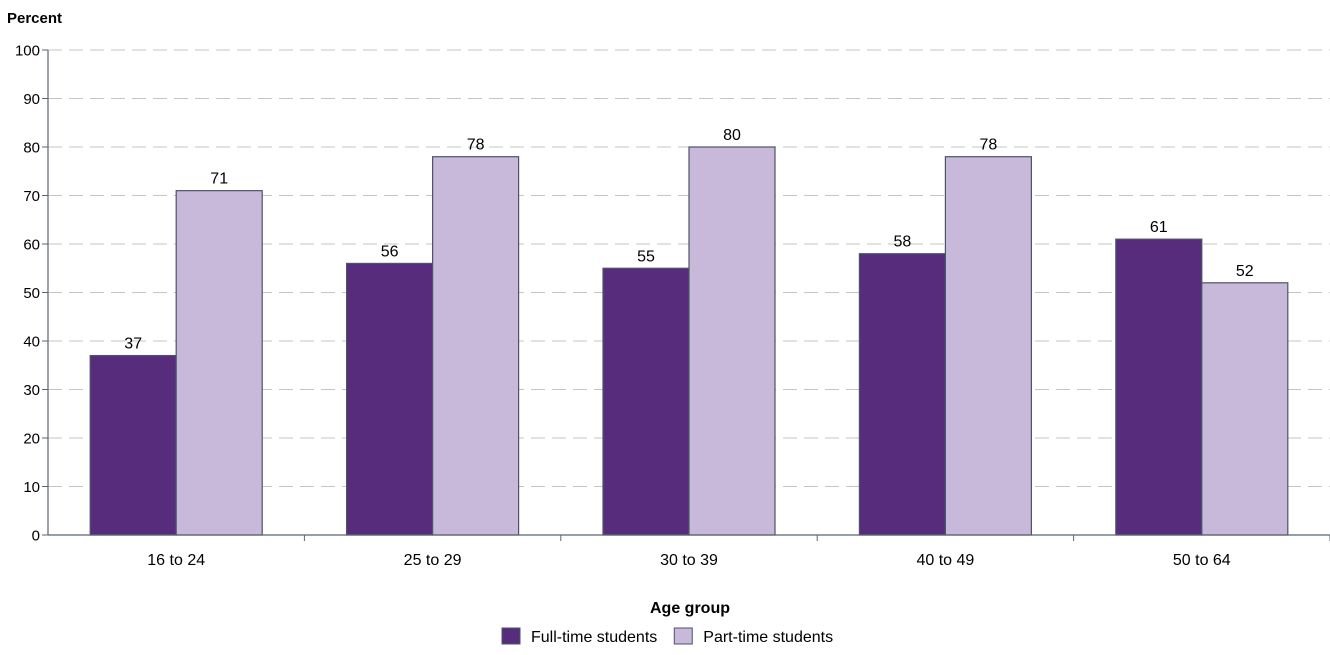 Image resolution: width=1330 pixels, height=655 pixels. Describe the element at coordinates (31, 245) in the screenshot. I see `y-tick-label: 60` at that location.